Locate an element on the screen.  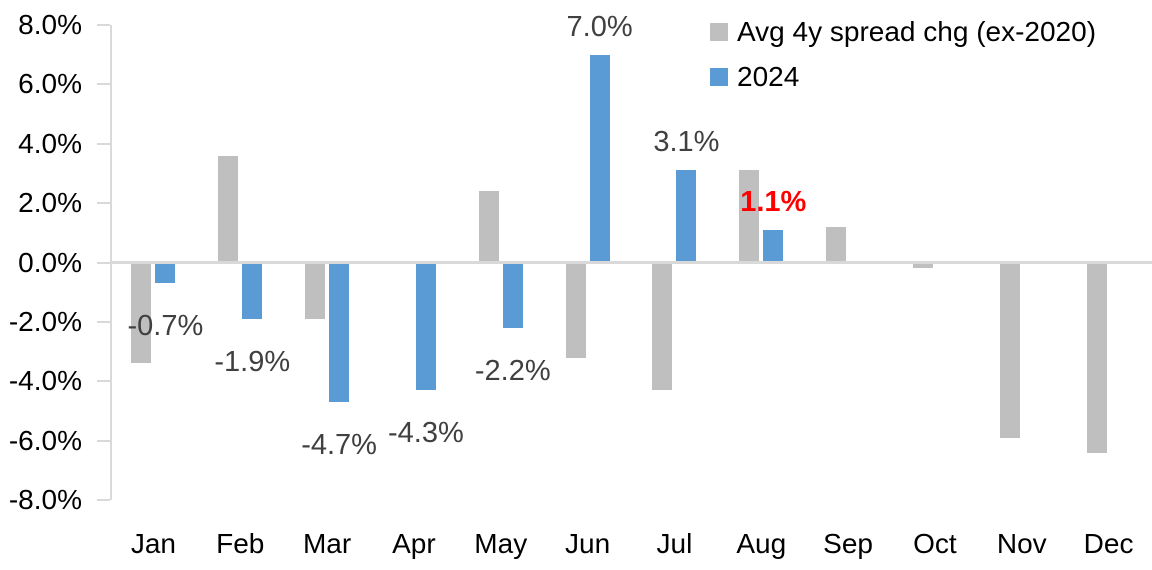
x-tick-label-nov: Nov is located at coordinates (1021, 543).